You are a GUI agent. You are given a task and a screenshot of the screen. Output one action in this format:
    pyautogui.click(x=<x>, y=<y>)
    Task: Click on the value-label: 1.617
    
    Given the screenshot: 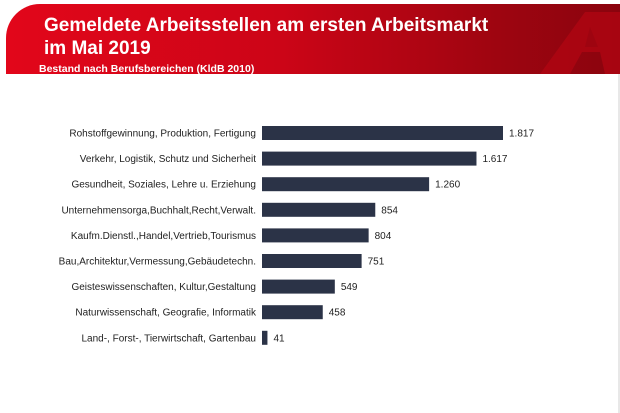 What is the action you would take?
    pyautogui.click(x=494, y=159)
    